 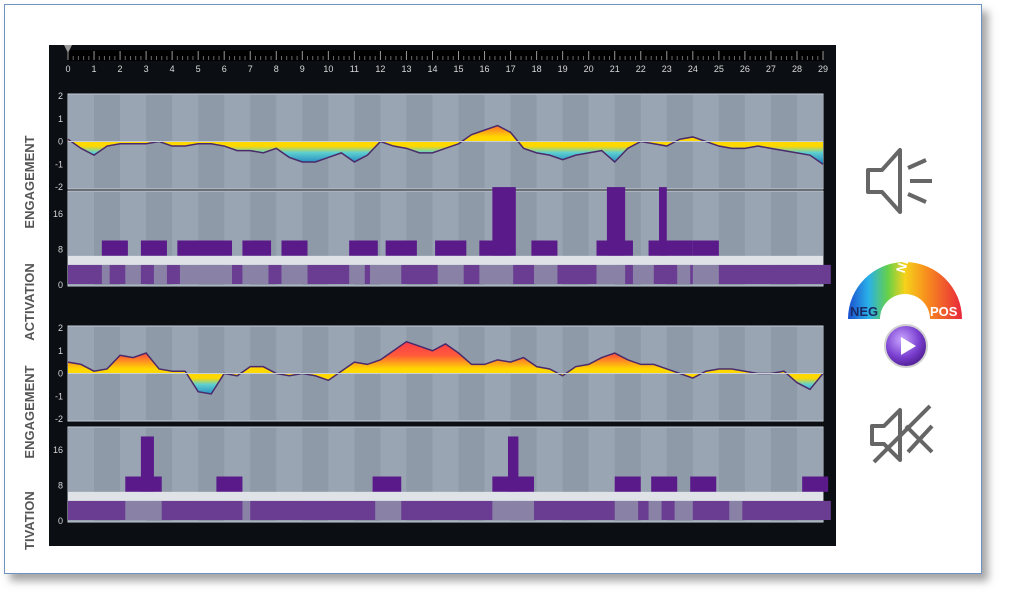 What do you see at coordinates (693, 69) in the screenshot?
I see `x-tick-label: 24` at bounding box center [693, 69].